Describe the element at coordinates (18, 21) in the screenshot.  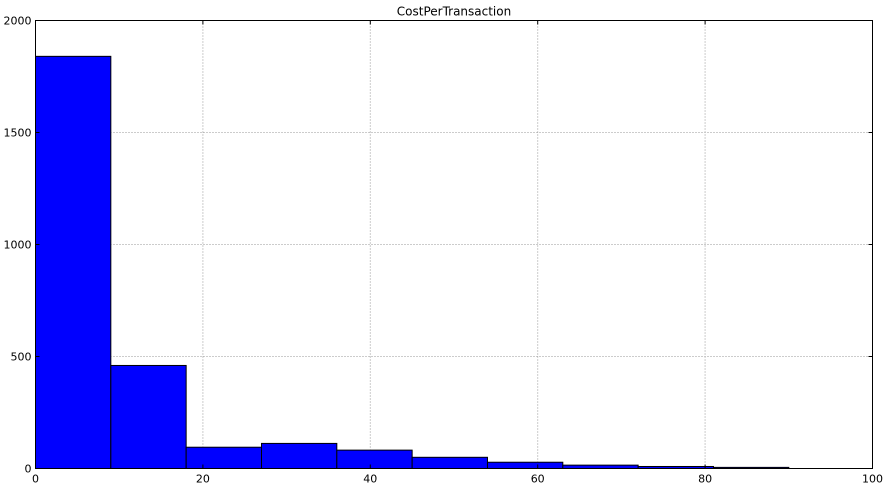
I see `y-tick-label: 2000` at that location.